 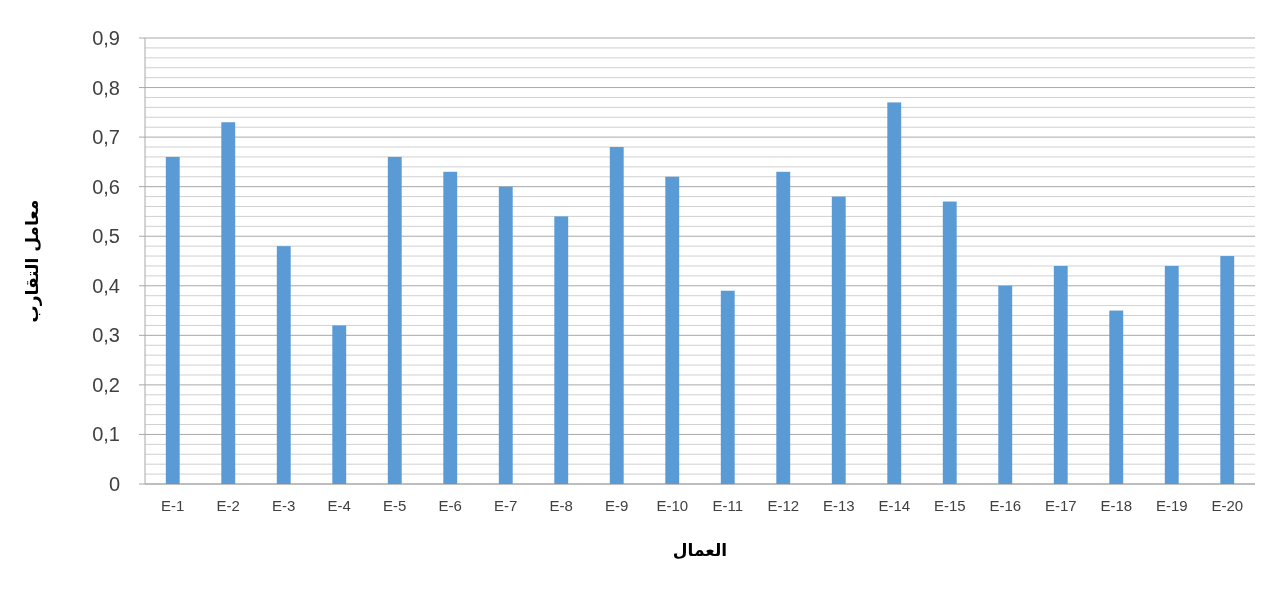 What do you see at coordinates (728, 505) in the screenshot?
I see `x-tick-label: E-11` at bounding box center [728, 505].